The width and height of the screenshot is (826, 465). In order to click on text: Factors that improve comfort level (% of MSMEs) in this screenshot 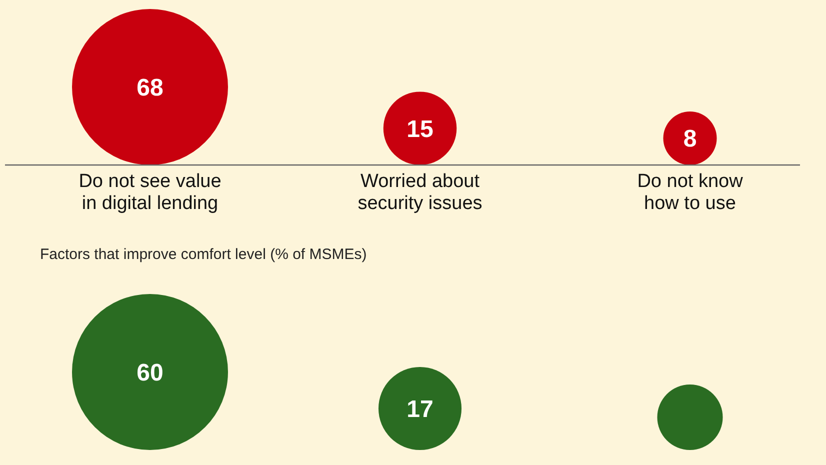, I will do `click(203, 254)`.